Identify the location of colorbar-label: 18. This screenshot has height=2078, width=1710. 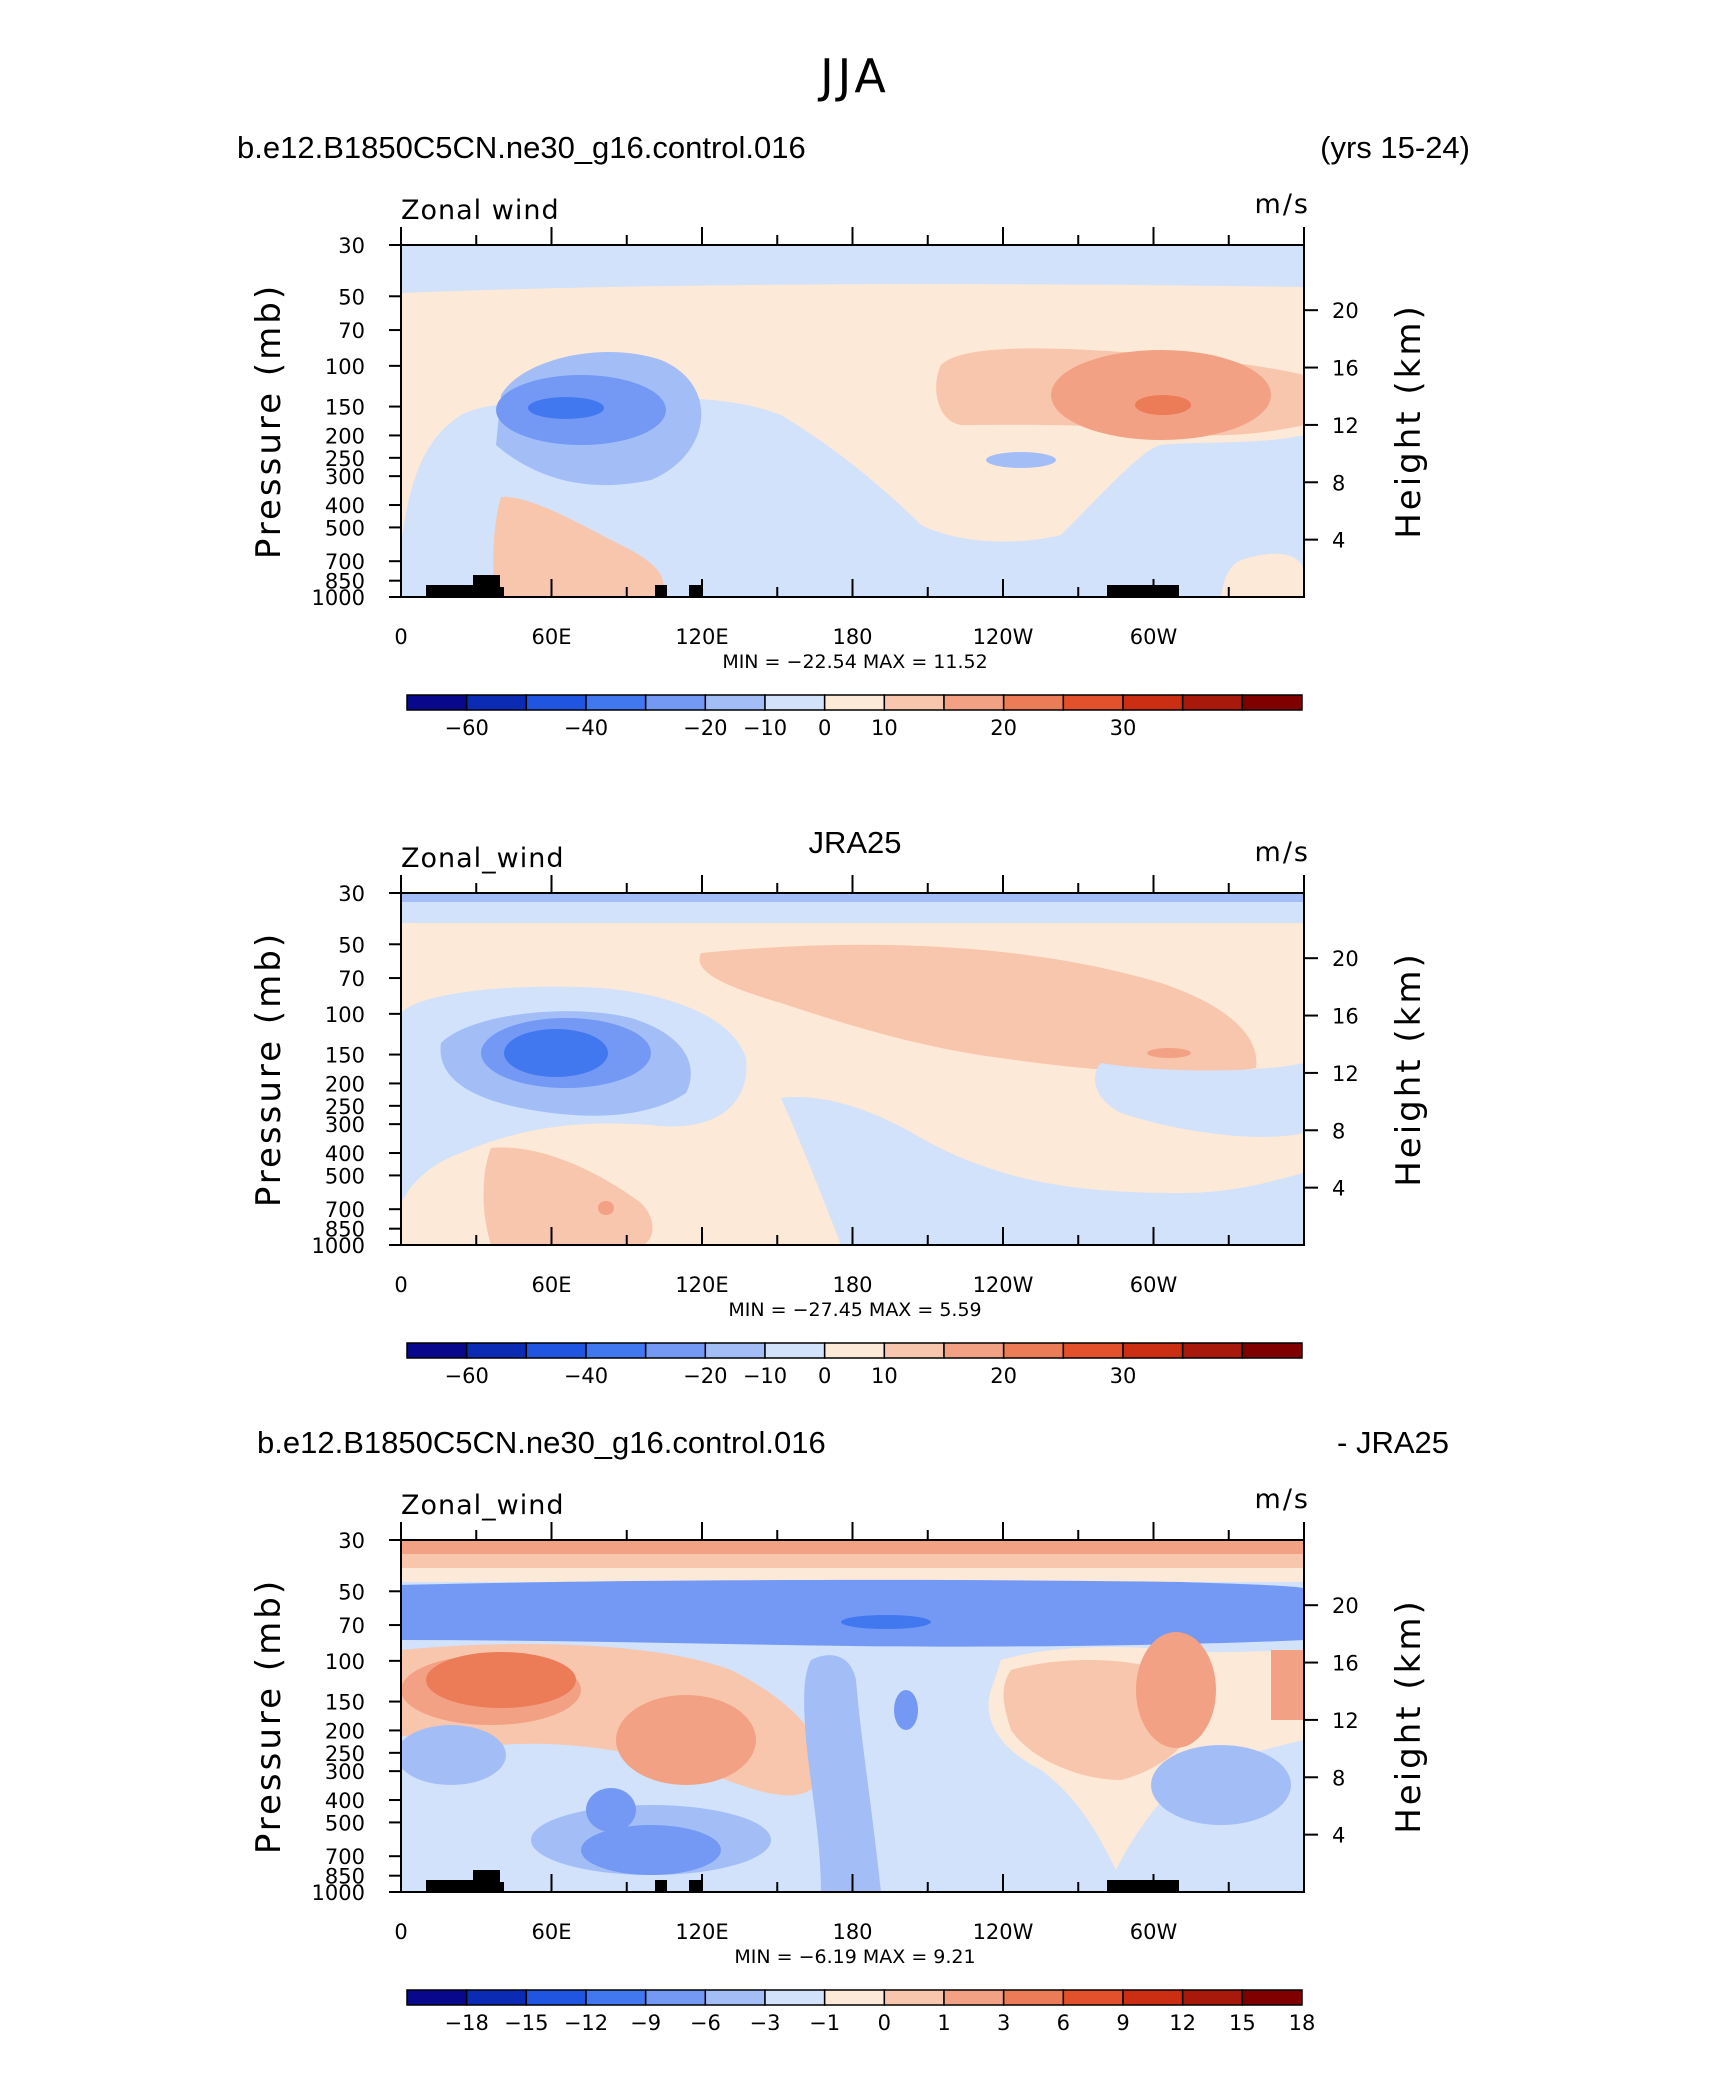
(1302, 2023).